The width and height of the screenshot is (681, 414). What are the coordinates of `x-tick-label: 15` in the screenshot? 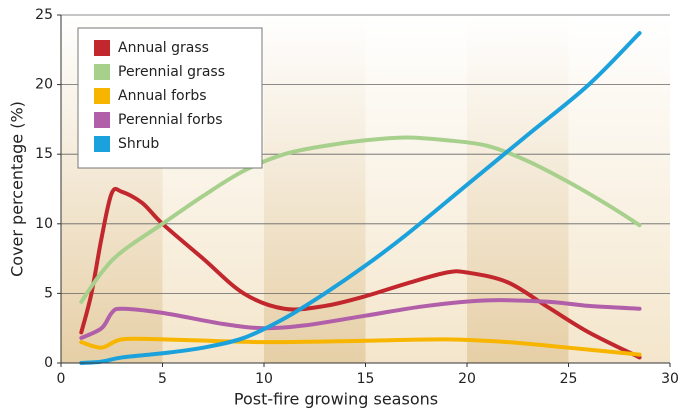 It's located at (366, 379).